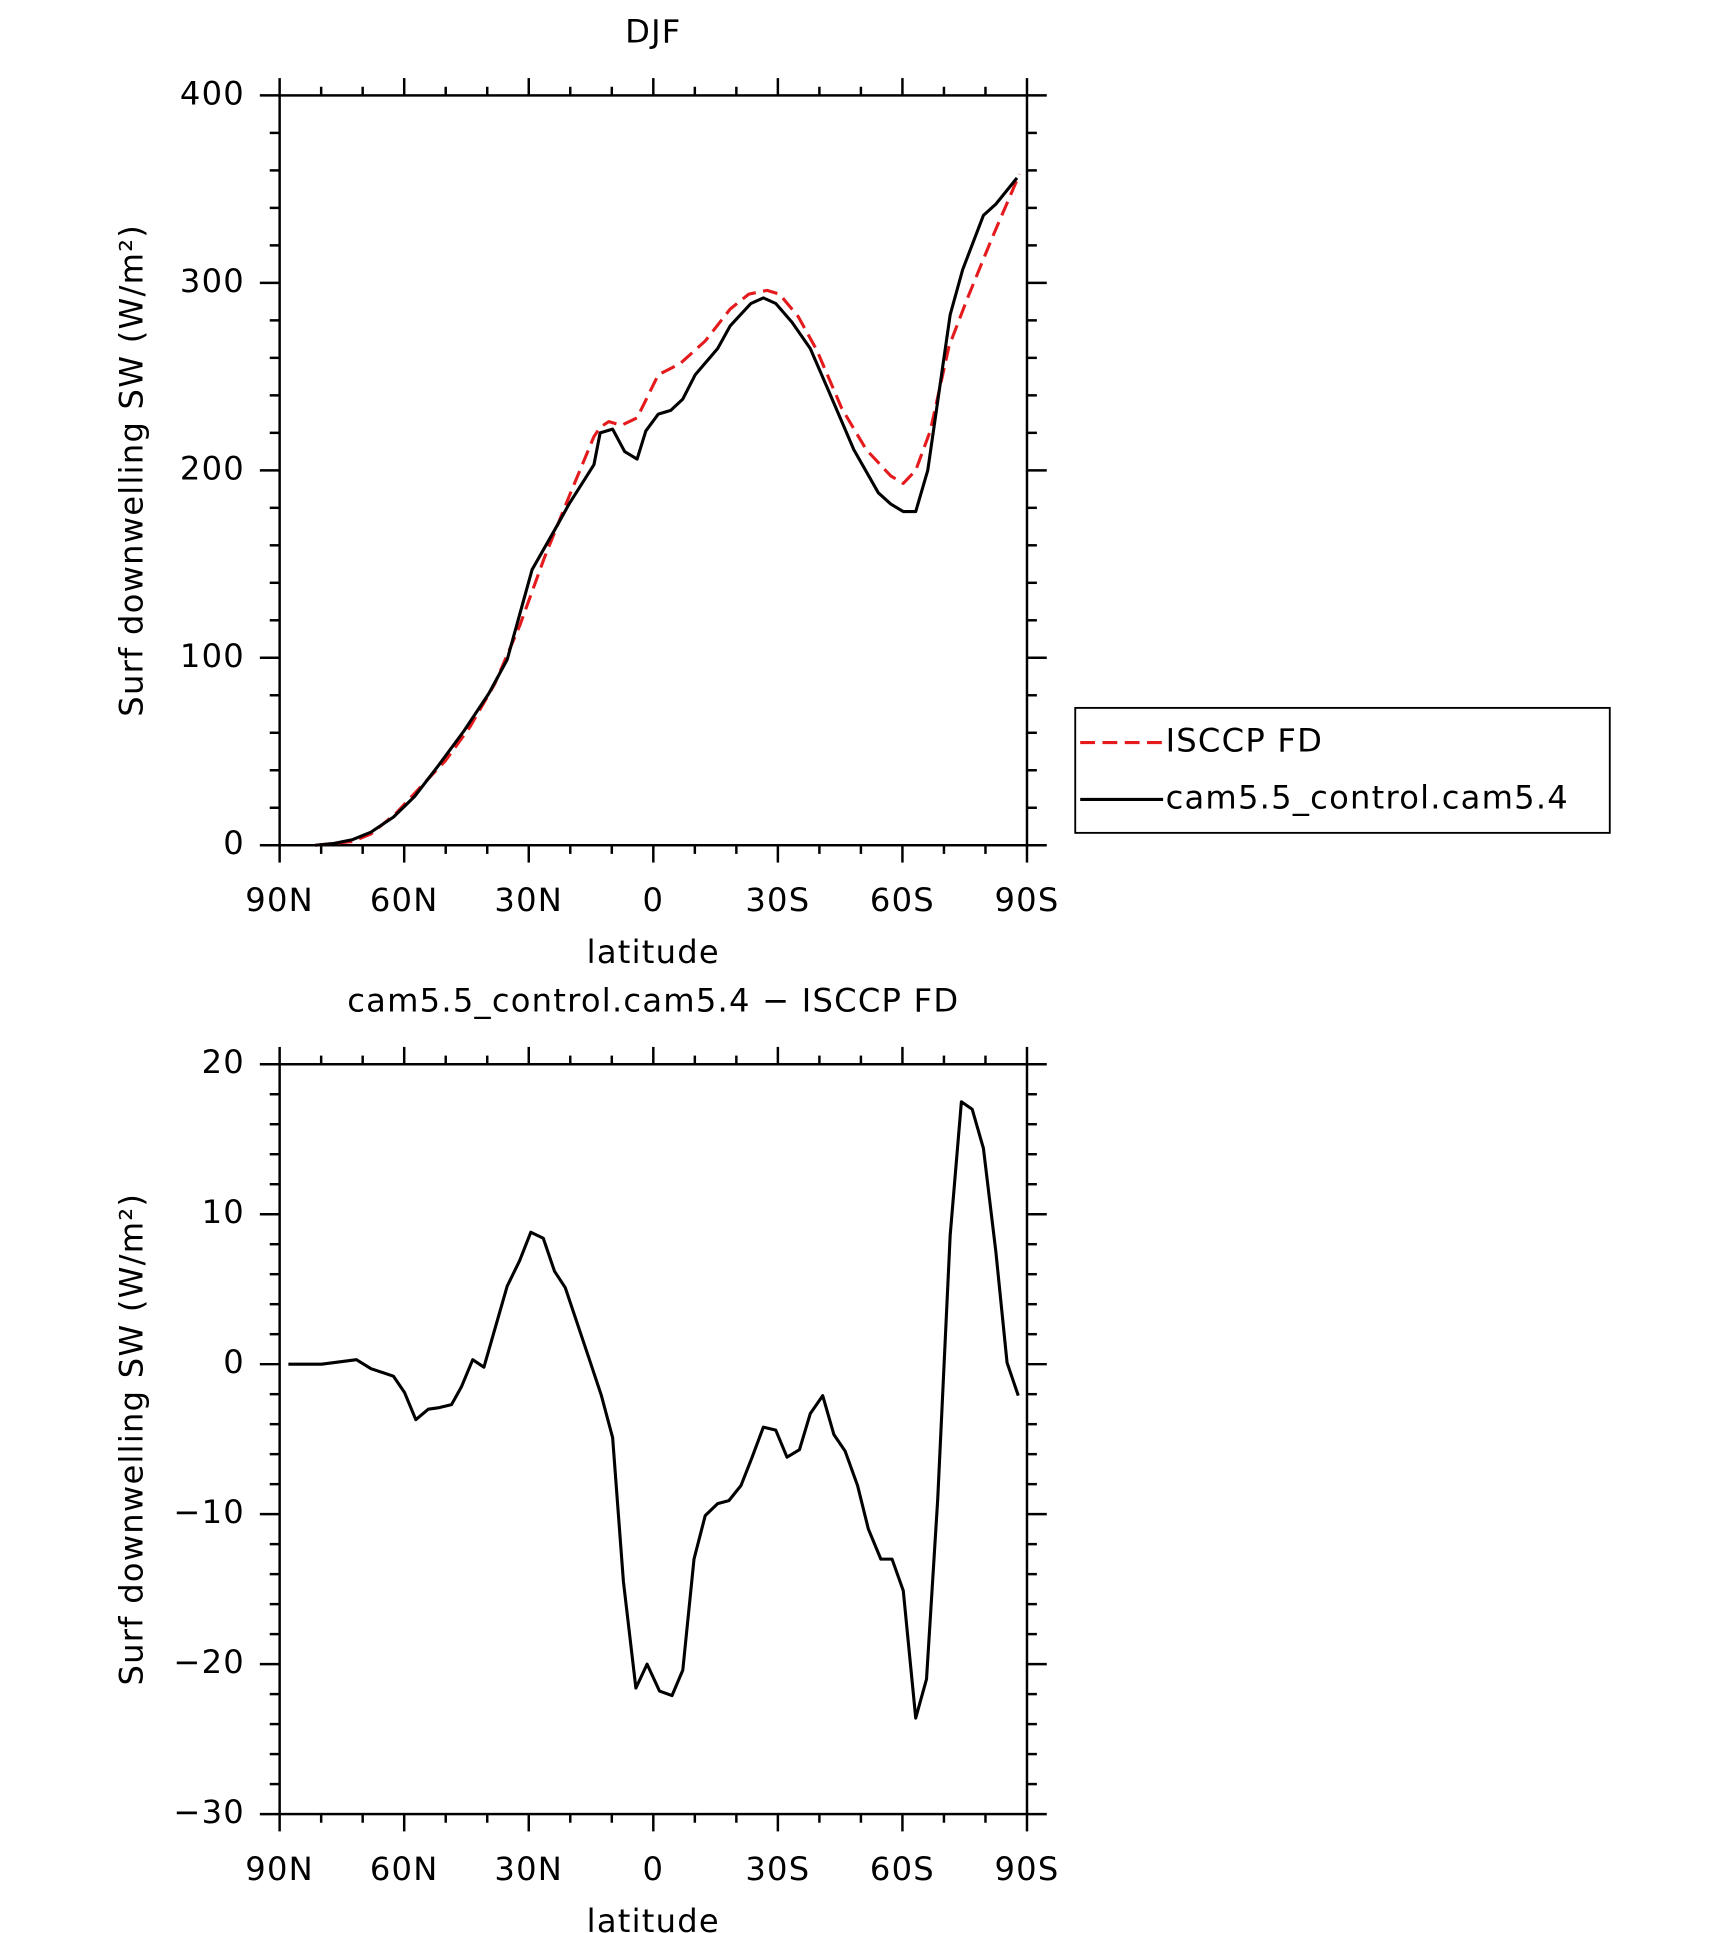  What do you see at coordinates (223, 1212) in the screenshot?
I see `y-tick-label: 10` at bounding box center [223, 1212].